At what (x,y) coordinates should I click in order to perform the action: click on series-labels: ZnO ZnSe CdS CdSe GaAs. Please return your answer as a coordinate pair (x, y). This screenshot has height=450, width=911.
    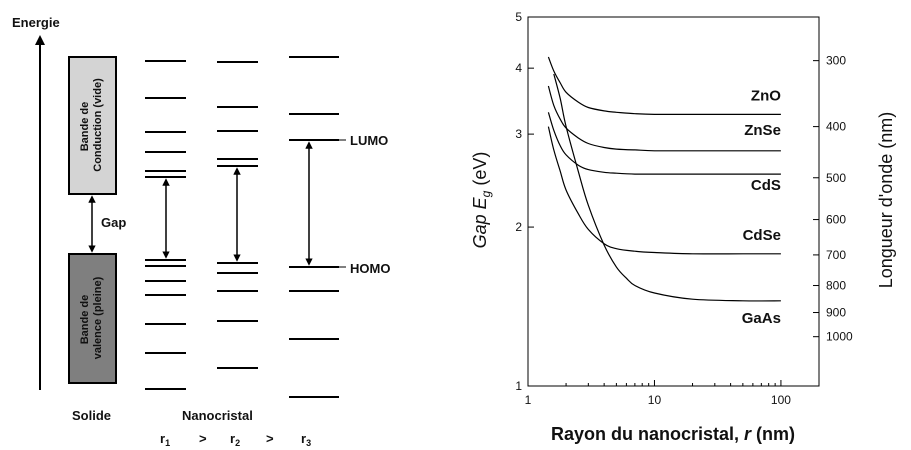
    Looking at the image, I should click on (762, 206).